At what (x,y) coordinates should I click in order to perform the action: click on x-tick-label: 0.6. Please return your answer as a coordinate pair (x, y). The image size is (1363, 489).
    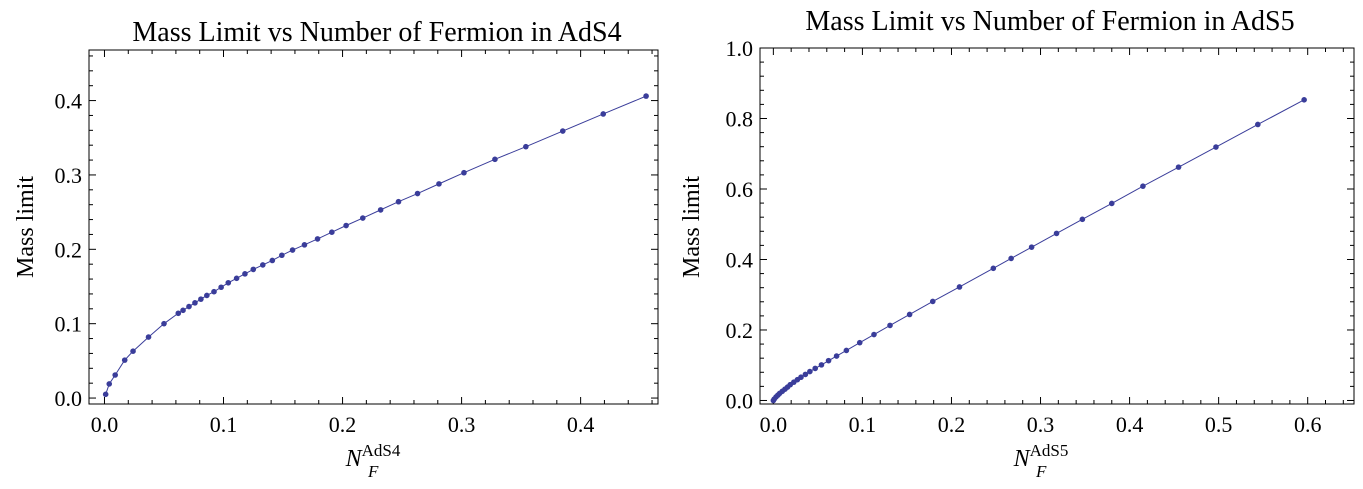
    Looking at the image, I should click on (1308, 424).